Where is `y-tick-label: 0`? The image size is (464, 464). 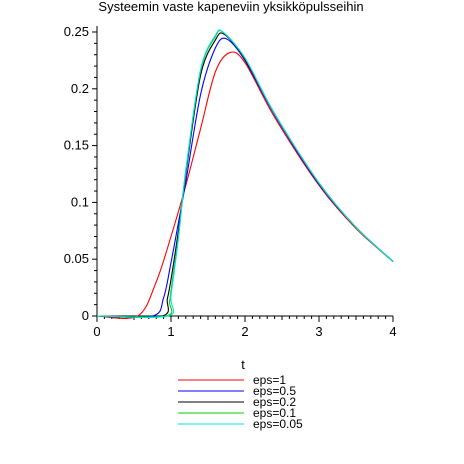
y-tick-label: 0 is located at coordinates (85, 315).